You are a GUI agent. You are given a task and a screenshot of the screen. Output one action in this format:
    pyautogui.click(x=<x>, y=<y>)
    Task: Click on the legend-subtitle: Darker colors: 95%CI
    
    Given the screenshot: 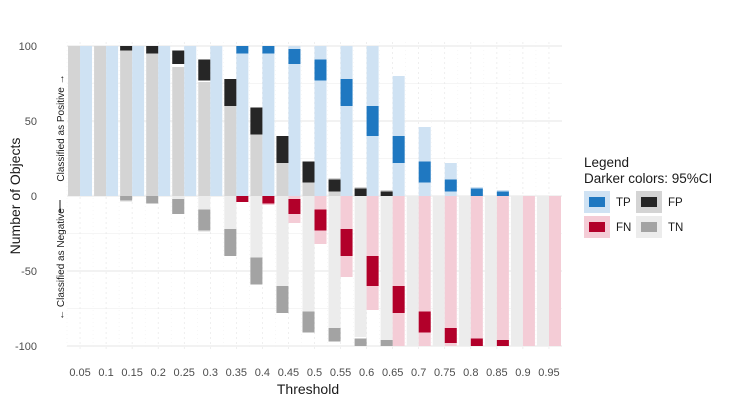 What is the action you would take?
    pyautogui.click(x=648, y=178)
    